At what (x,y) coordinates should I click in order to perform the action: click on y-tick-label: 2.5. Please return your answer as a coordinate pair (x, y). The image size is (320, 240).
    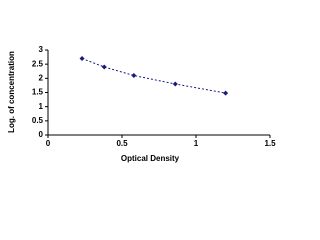
    Looking at the image, I should click on (38, 63).